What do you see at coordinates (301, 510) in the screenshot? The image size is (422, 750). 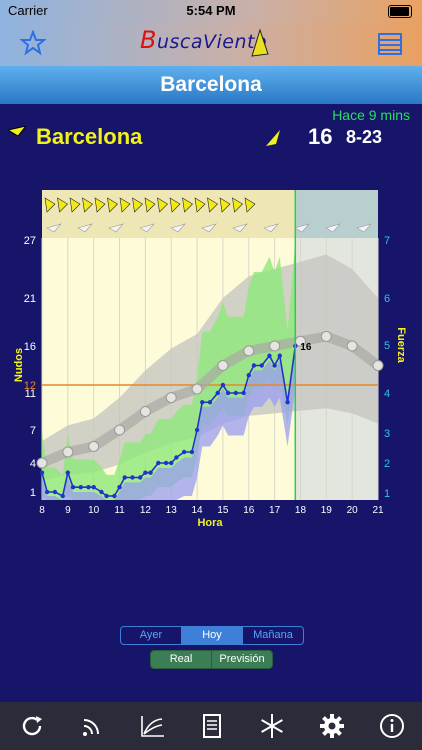 I see `x-tick-label: 18` at bounding box center [301, 510].